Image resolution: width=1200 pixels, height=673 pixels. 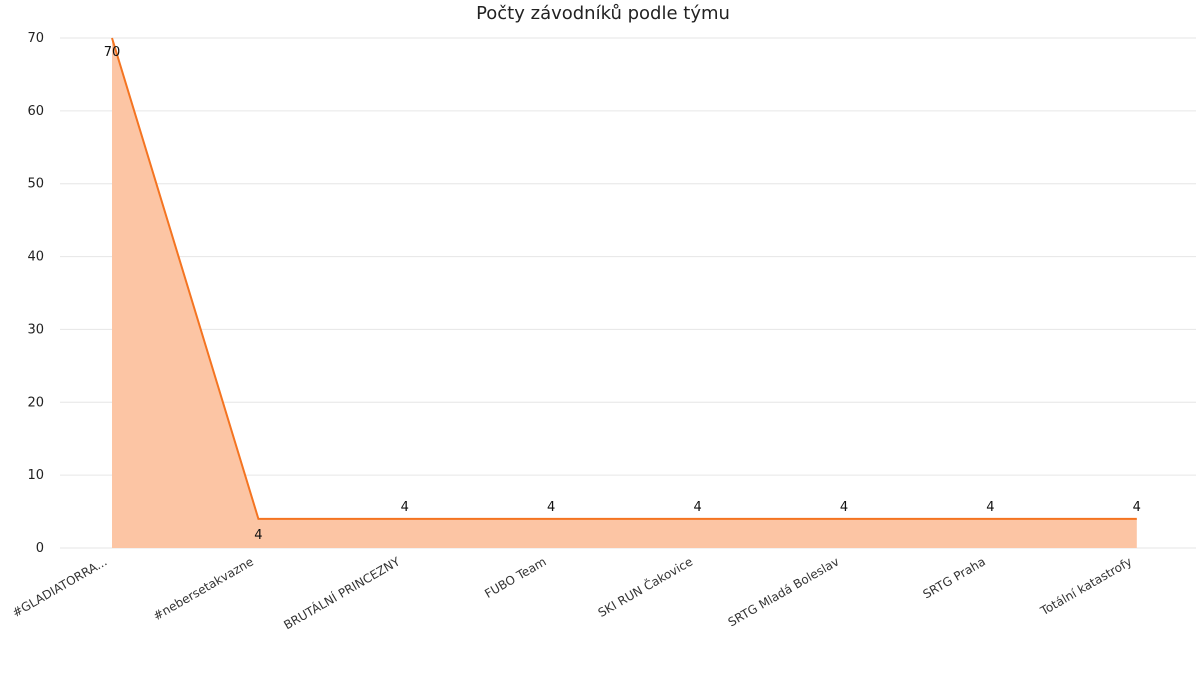 What do you see at coordinates (203, 588) in the screenshot?
I see `x-tick-label: #nebersetakvazne` at bounding box center [203, 588].